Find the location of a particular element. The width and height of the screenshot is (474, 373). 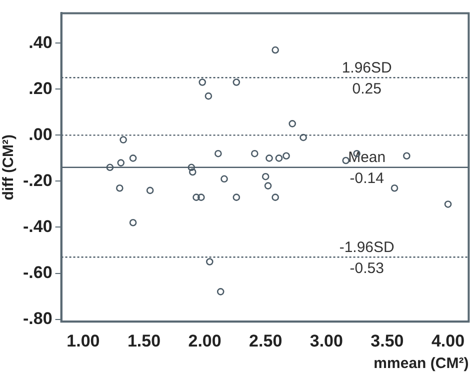

y-tick-label: -.80 is located at coordinates (37, 318).